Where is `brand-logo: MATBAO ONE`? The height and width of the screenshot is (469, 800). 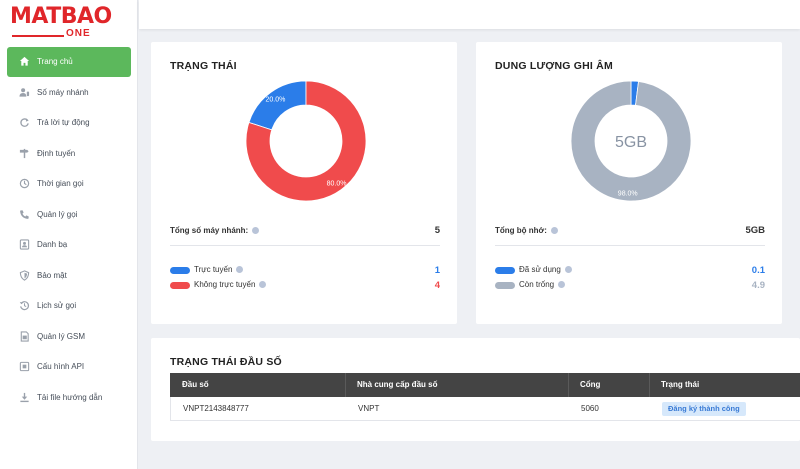
brand-logo: MATBAO ONE is located at coordinates (68, 23).